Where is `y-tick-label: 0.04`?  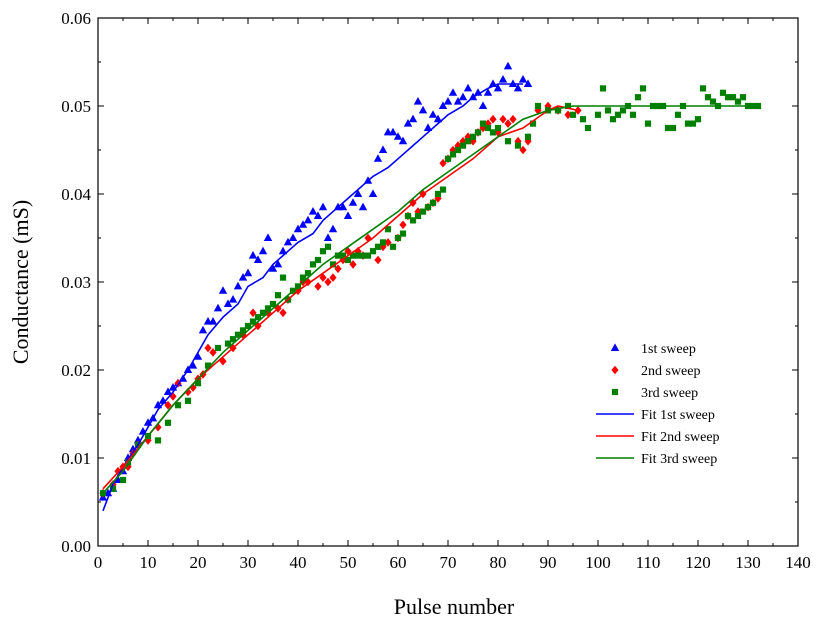 y-tick-label: 0.04 is located at coordinates (76, 194).